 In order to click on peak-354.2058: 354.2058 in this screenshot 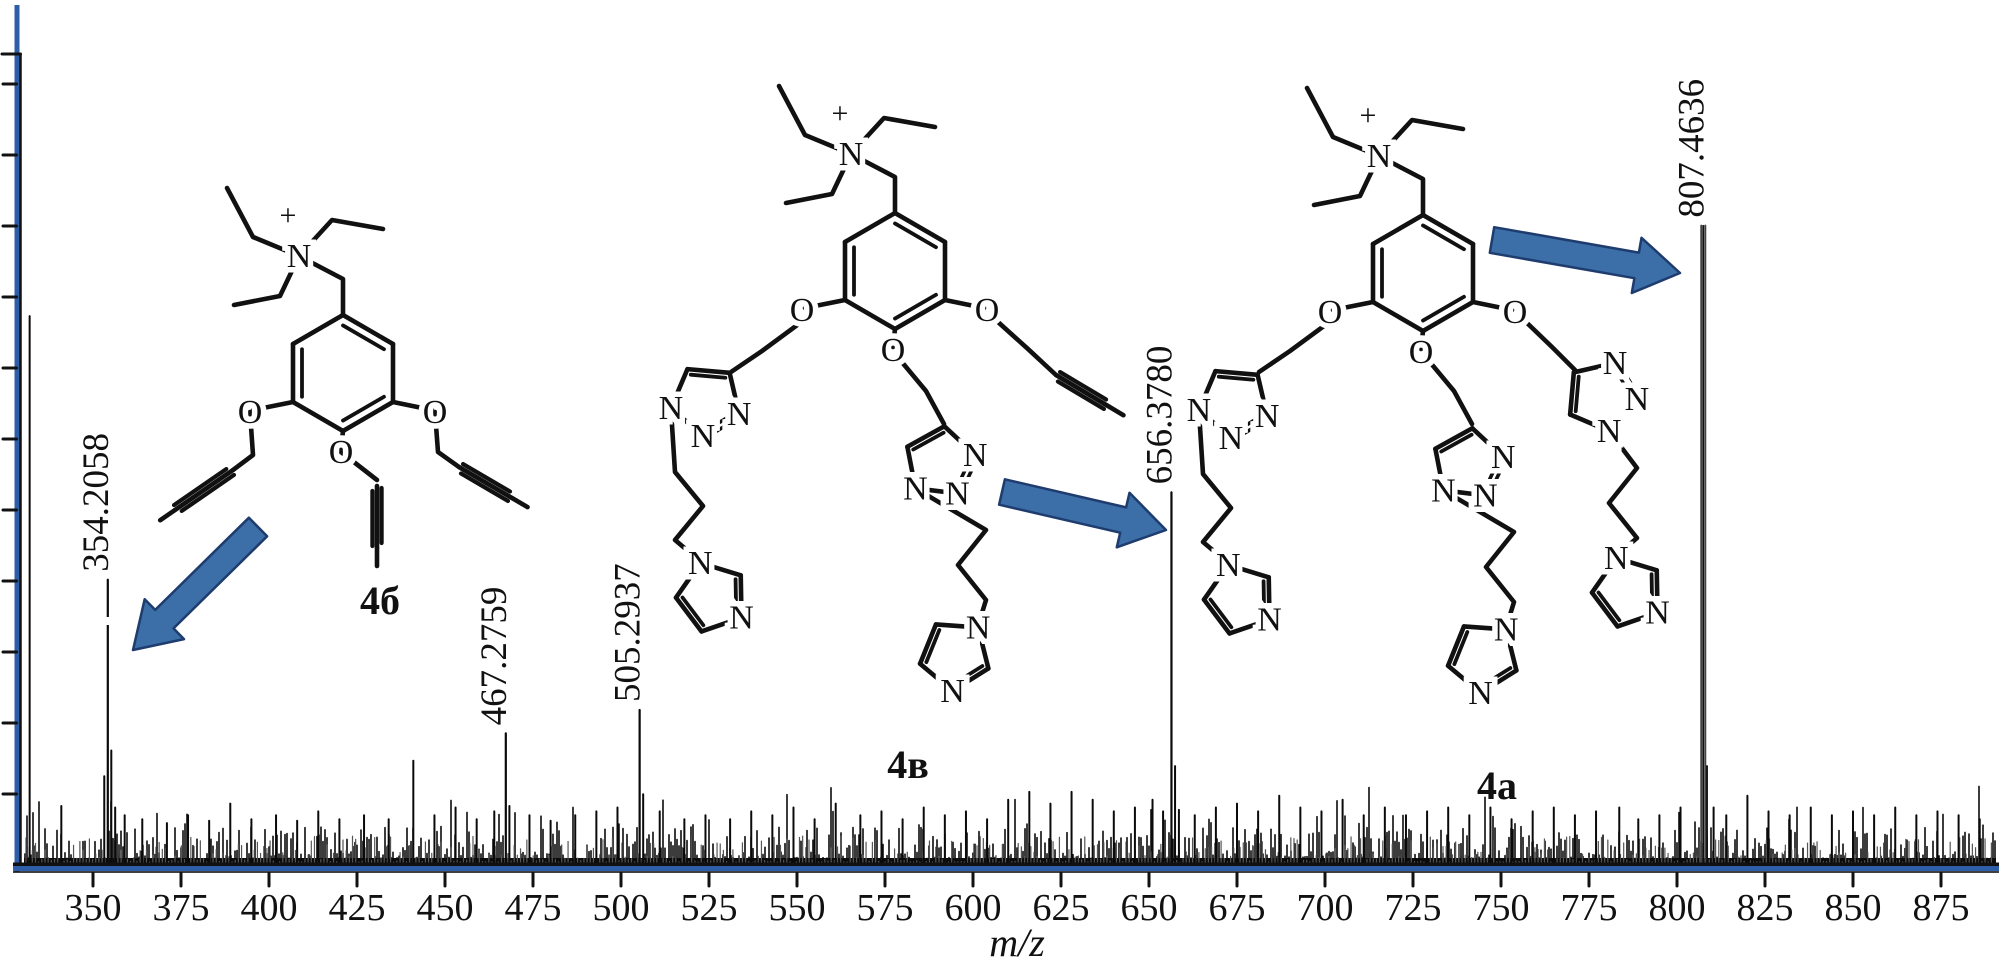, I will do `click(96, 650)`.